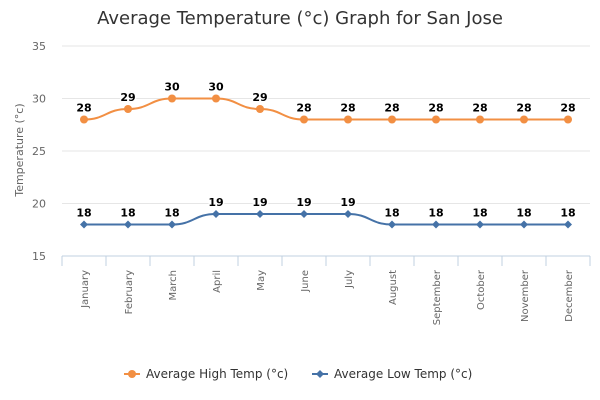 The height and width of the screenshot is (400, 600). What do you see at coordinates (569, 295) in the screenshot?
I see `x-tick-label: December` at bounding box center [569, 295].